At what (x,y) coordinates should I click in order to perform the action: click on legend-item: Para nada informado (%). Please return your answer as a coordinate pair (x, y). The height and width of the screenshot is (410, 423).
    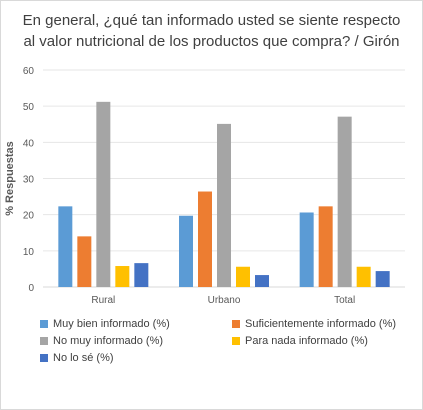
    Looking at the image, I should click on (300, 341).